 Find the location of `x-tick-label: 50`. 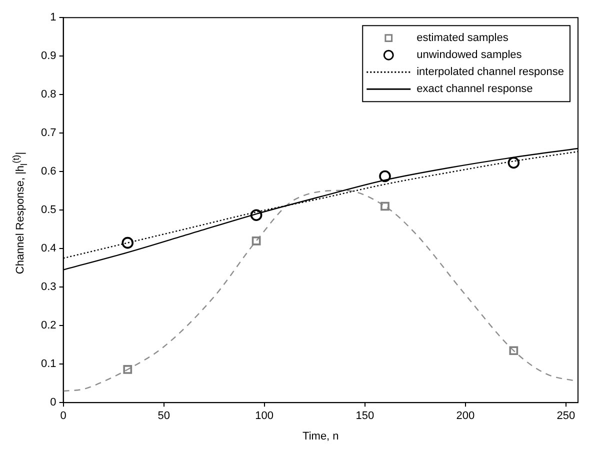

x-tick-label: 50 is located at coordinates (164, 416).